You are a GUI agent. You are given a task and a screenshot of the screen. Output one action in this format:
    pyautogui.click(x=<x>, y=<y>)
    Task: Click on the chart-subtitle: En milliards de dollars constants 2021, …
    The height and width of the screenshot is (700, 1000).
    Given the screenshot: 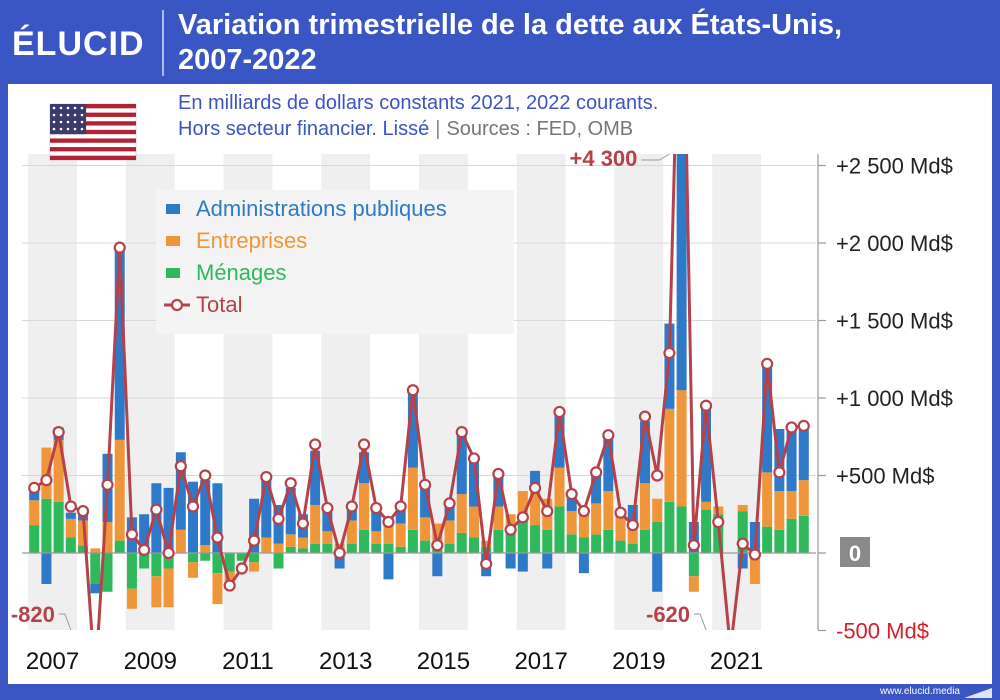 What is the action you would take?
    pyautogui.click(x=558, y=116)
    